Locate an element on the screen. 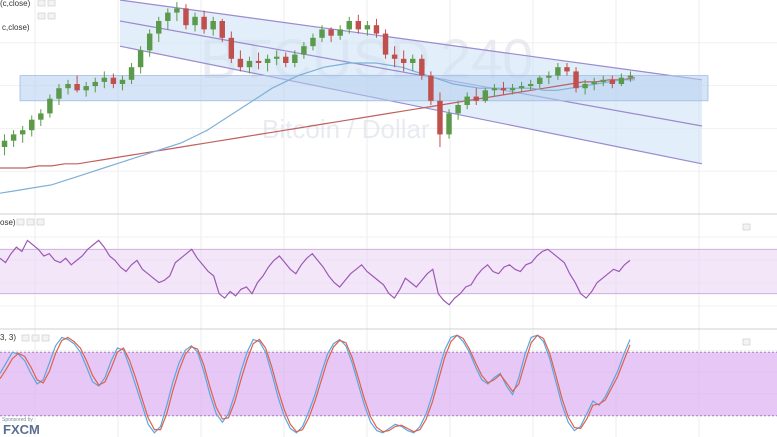 The width and height of the screenshot is (777, 437). price-indicator-label: (c,close) is located at coordinates (15, 4).